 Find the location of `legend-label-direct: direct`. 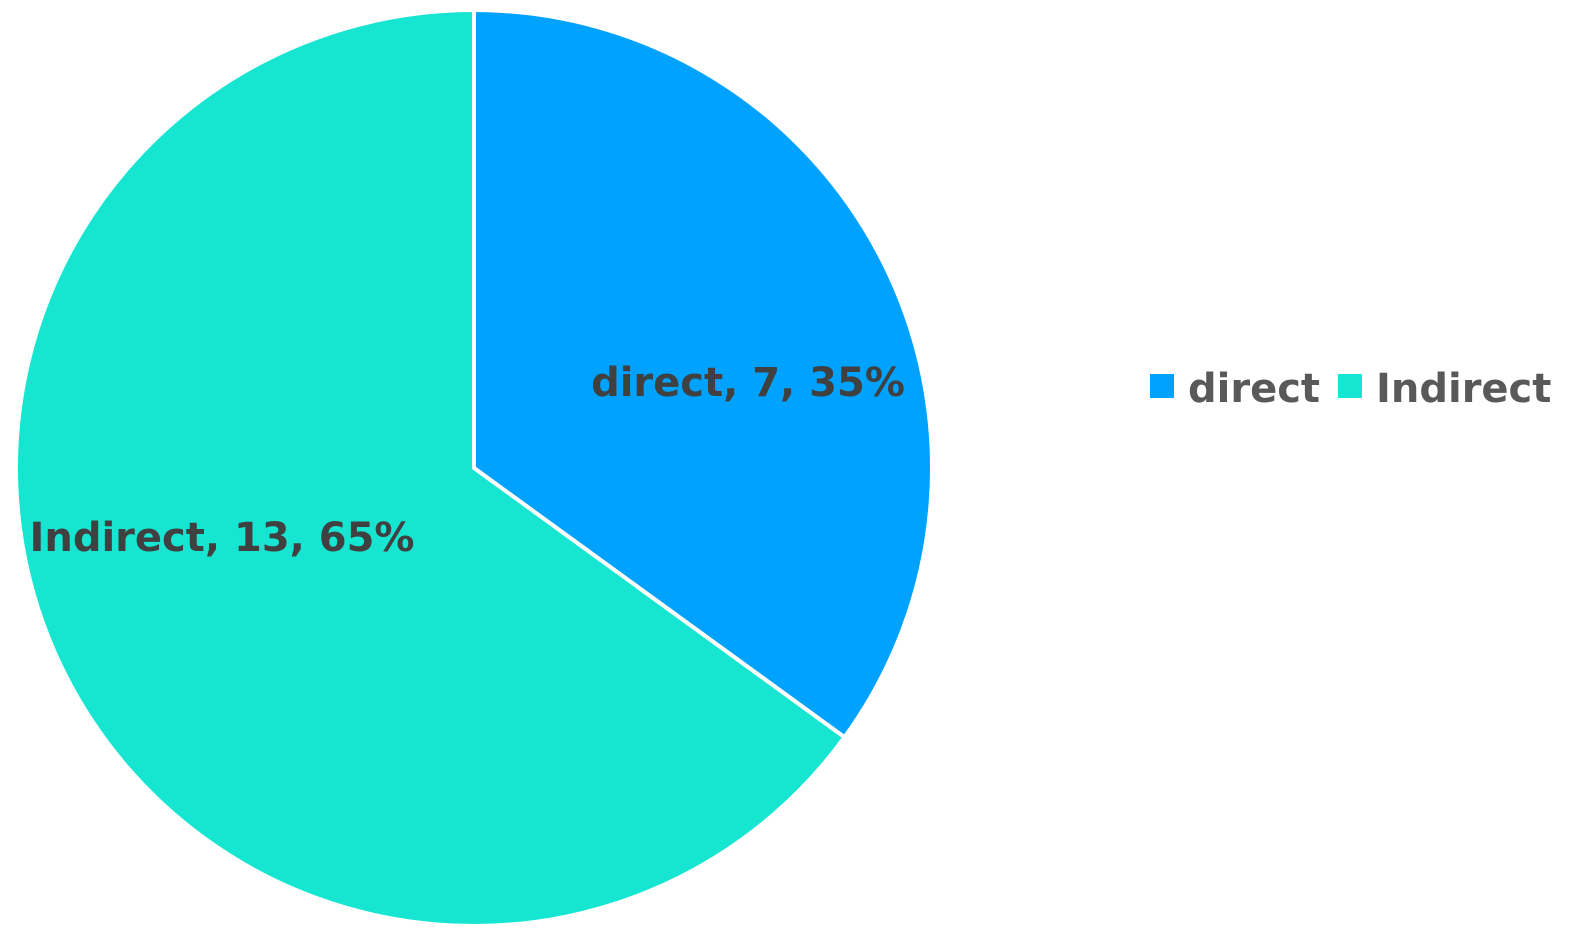

legend-label-direct: direct is located at coordinates (1254, 389).